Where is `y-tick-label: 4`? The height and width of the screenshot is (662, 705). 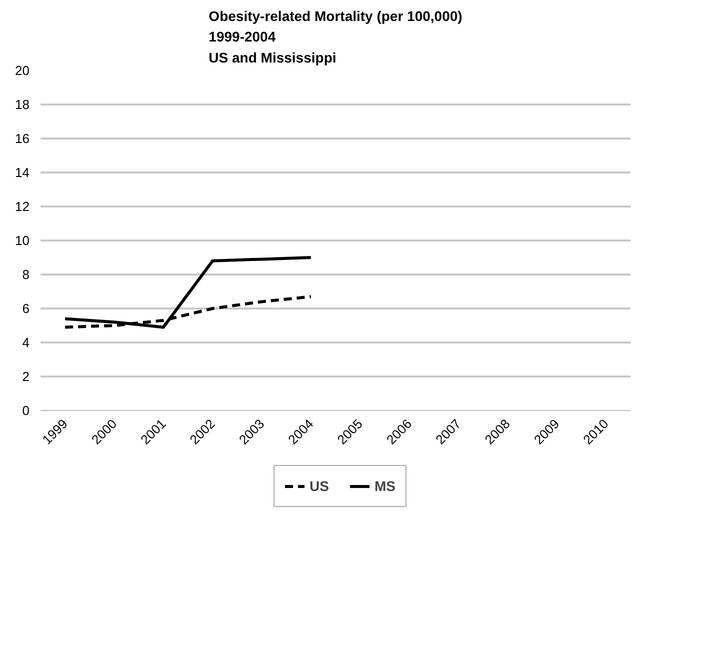 y-tick-label: 4 is located at coordinates (26, 342).